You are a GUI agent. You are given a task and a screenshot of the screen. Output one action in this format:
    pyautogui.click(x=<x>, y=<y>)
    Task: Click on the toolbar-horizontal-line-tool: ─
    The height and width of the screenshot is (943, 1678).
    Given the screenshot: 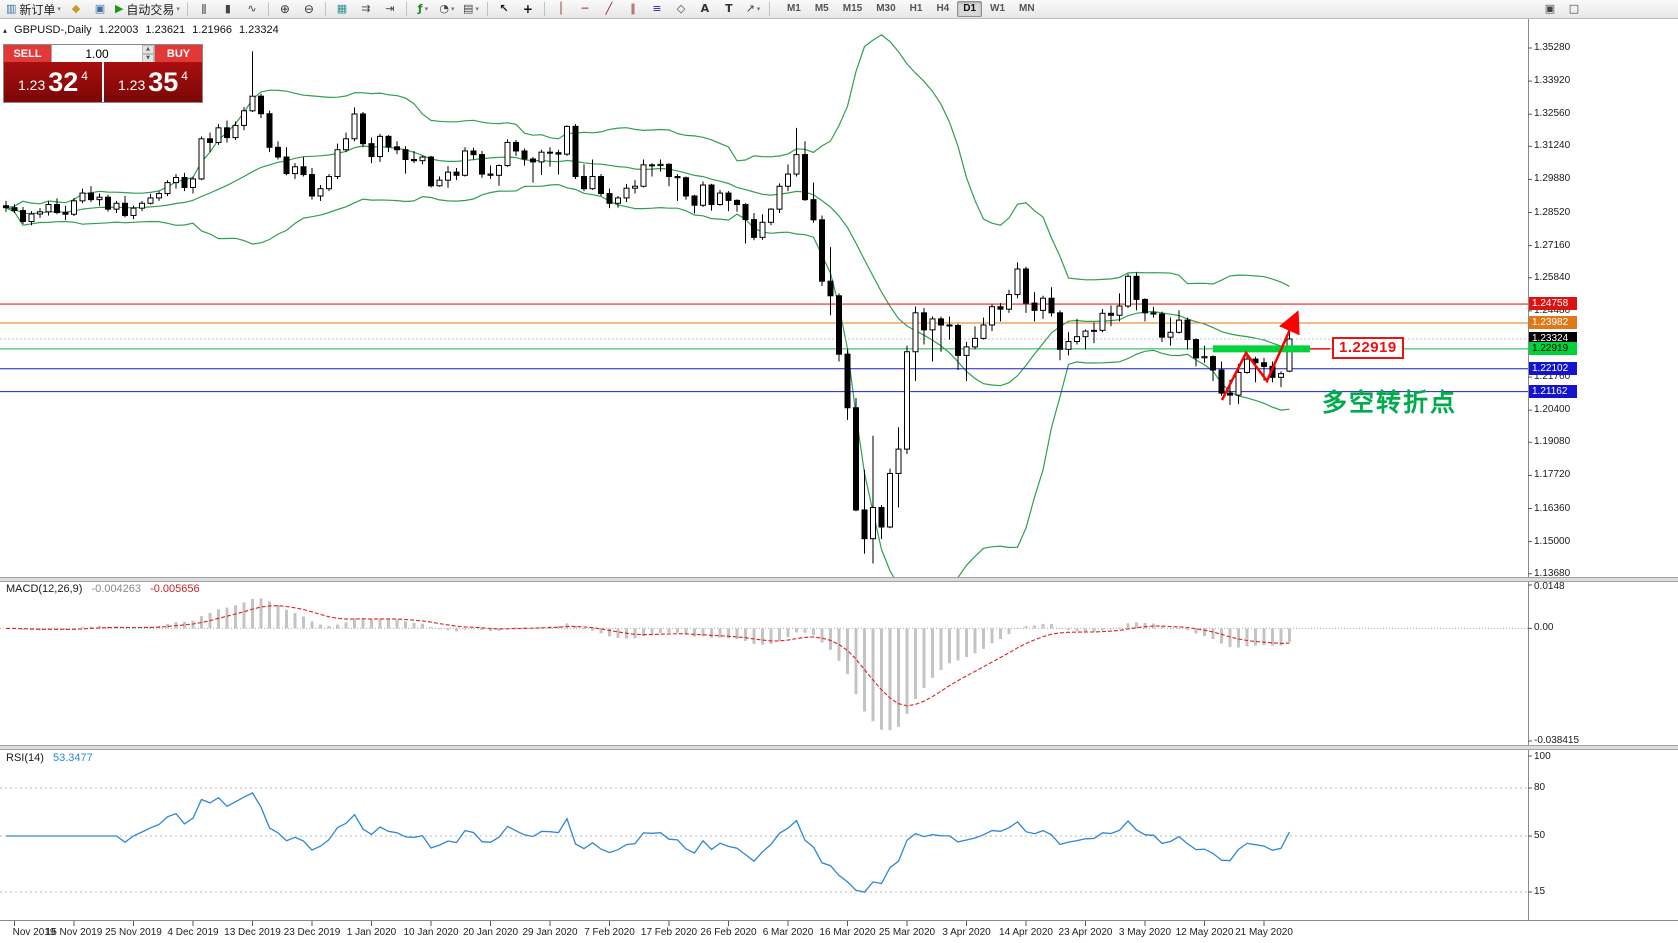 What is the action you would take?
    pyautogui.click(x=585, y=9)
    